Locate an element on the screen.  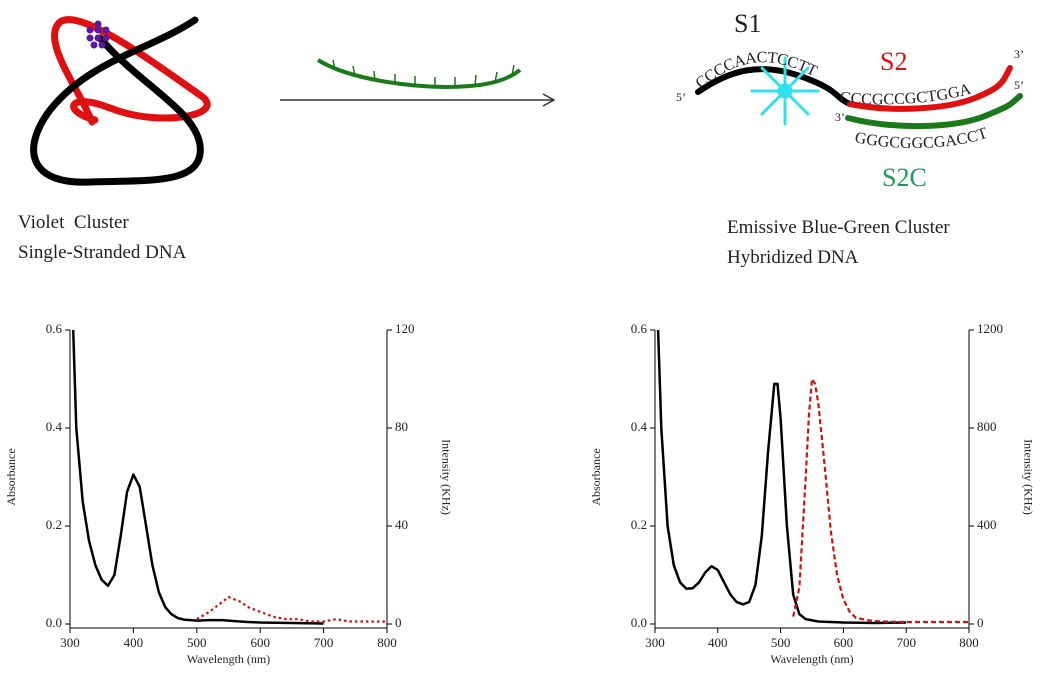
hybrid-drawing is located at coordinates (859, 92).